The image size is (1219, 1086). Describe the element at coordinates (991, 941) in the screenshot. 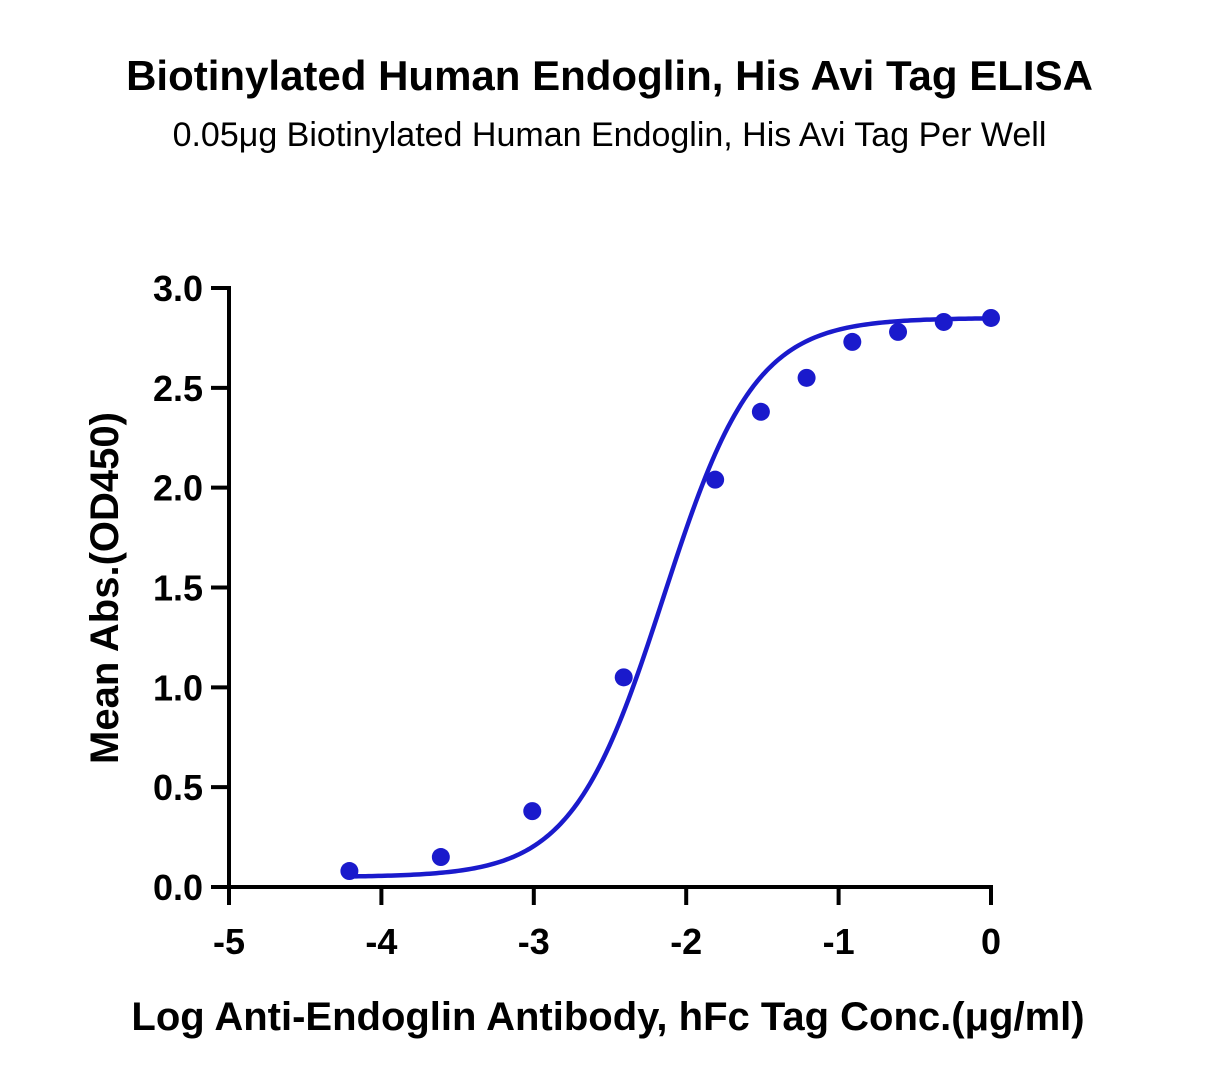

I see `x-tick-label: 0` at that location.